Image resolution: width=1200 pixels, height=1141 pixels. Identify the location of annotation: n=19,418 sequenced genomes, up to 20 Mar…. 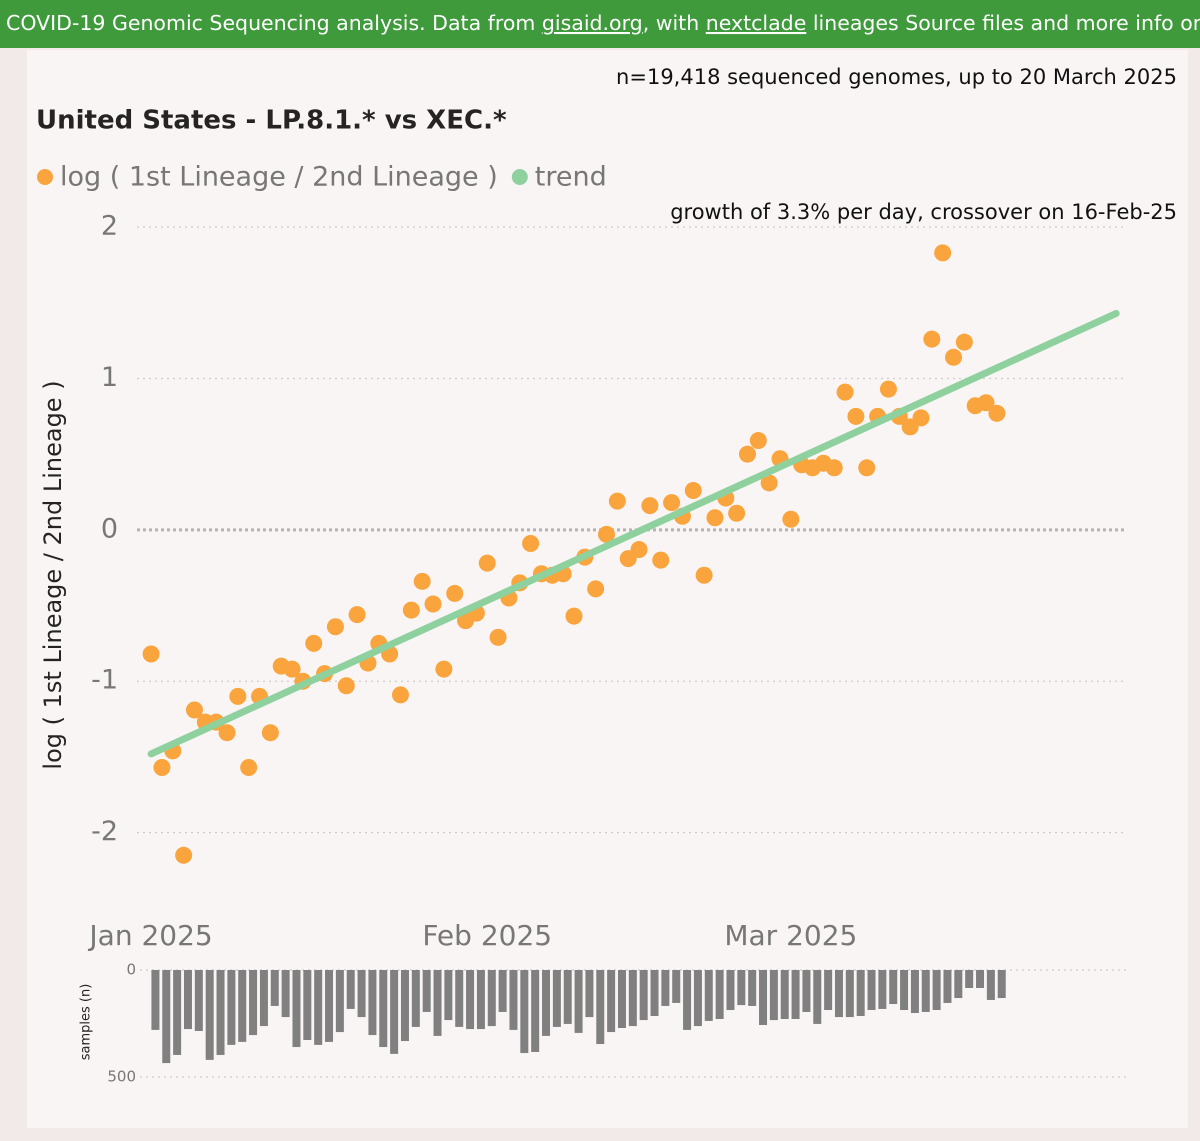
(896, 77).